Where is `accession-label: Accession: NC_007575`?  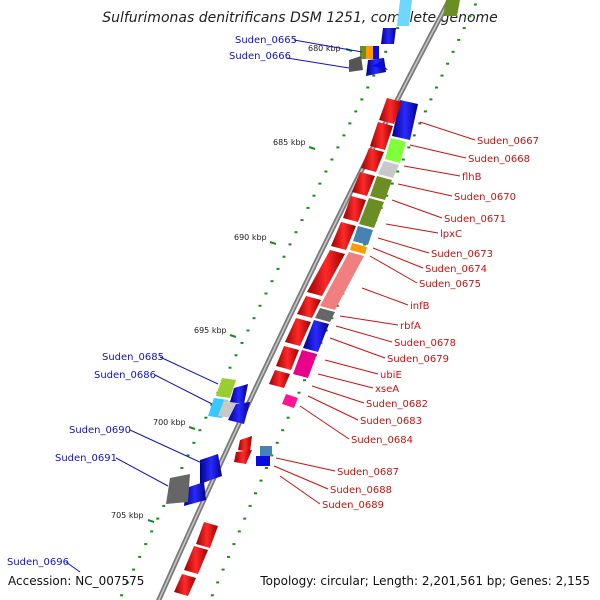 accession-label: Accession: NC_007575 is located at coordinates (76, 581).